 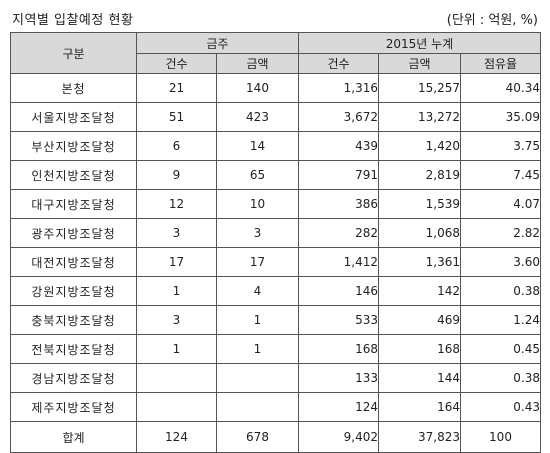 What do you see at coordinates (500, 349) in the screenshot?
I see `row-share: 0.45` at bounding box center [500, 349].